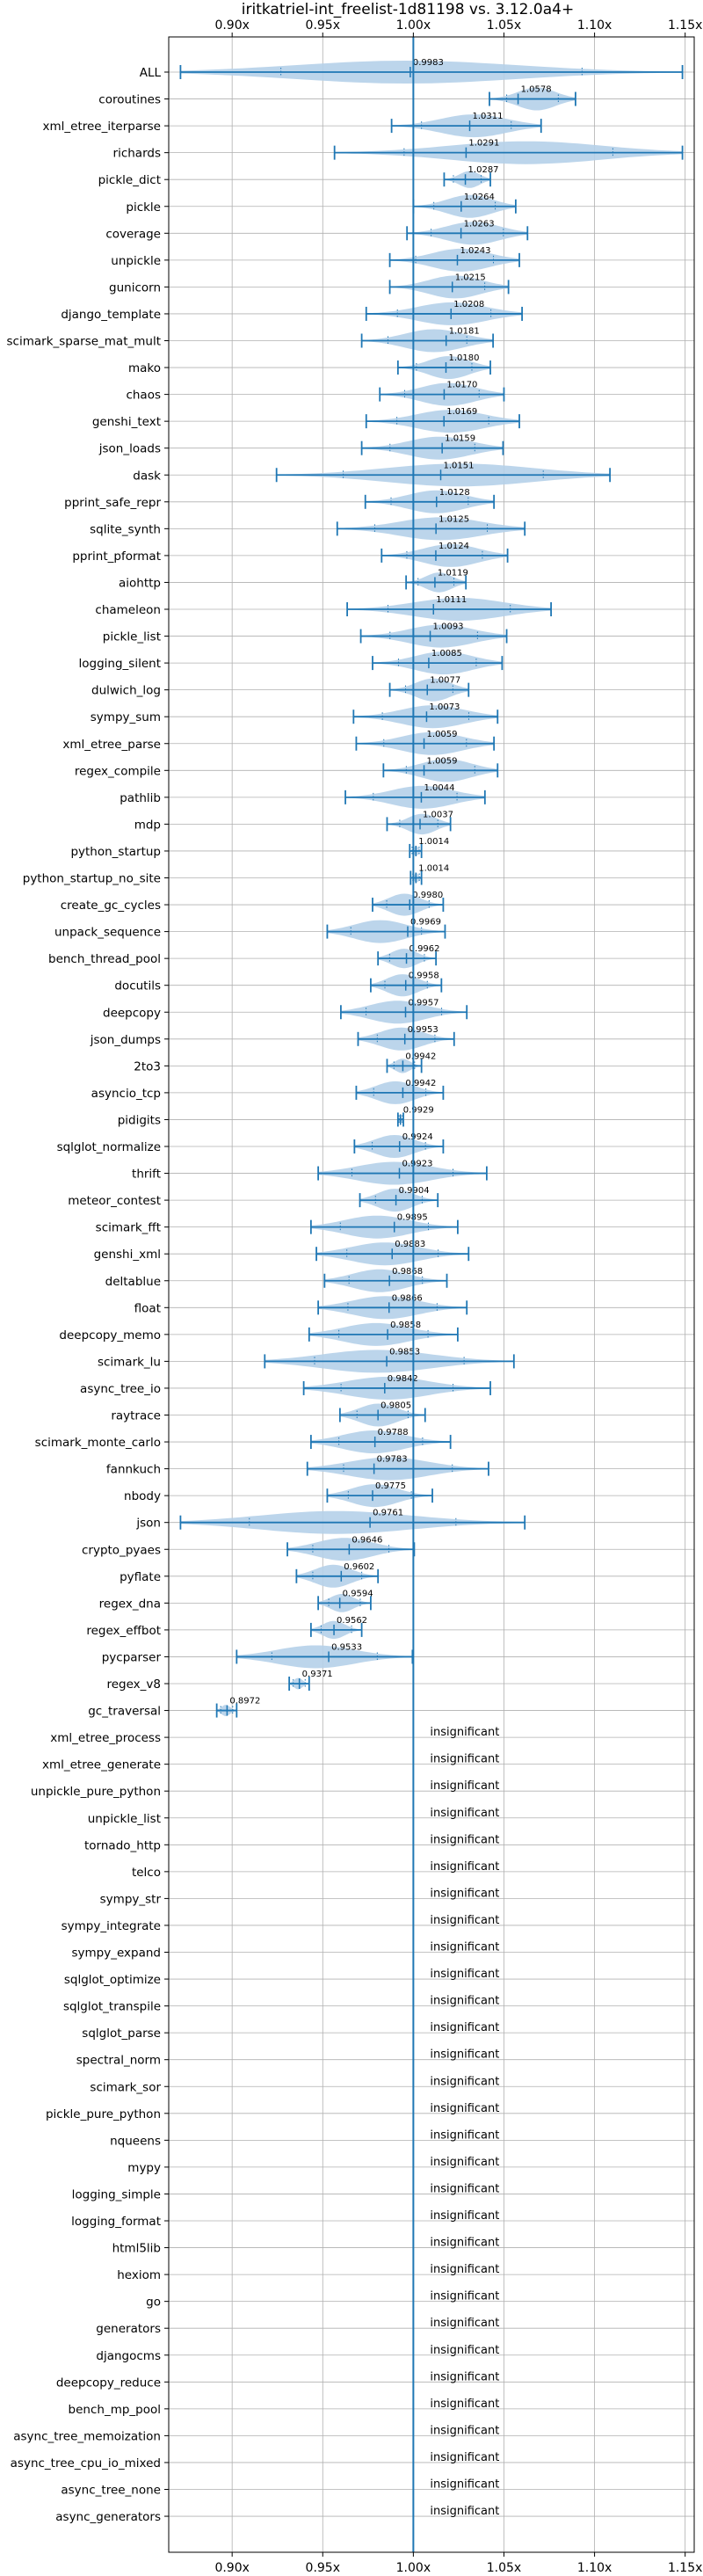 This screenshot has height=2576, width=703. I want to click on value-label: 1.0111, so click(451, 600).